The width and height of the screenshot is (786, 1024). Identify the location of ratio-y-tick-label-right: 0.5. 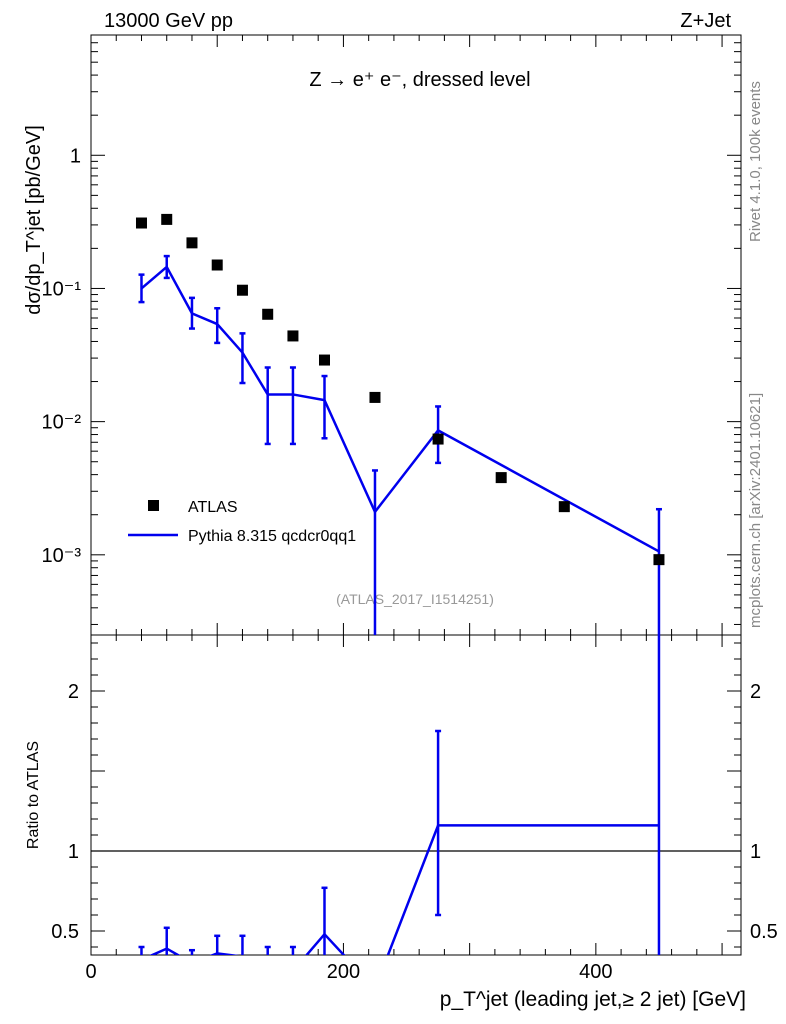
(764, 932).